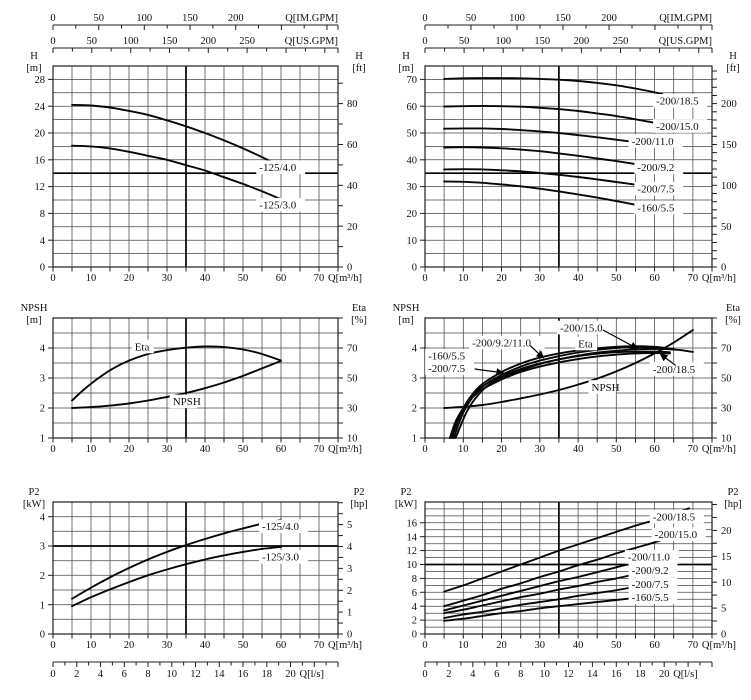 This screenshot has height=700, width=751. Describe the element at coordinates (412, 80) in the screenshot. I see `left-tick-label: 70` at that location.